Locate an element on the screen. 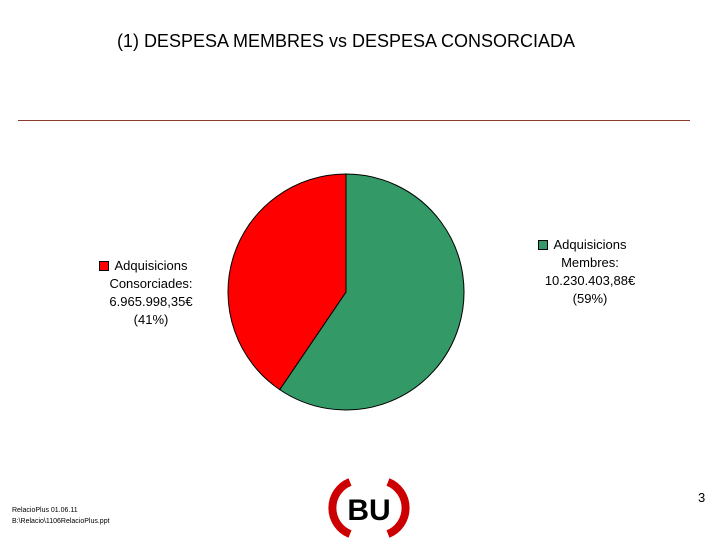 The width and height of the screenshot is (720, 540). legend-membres-line-2: Membres: is located at coordinates (590, 262).